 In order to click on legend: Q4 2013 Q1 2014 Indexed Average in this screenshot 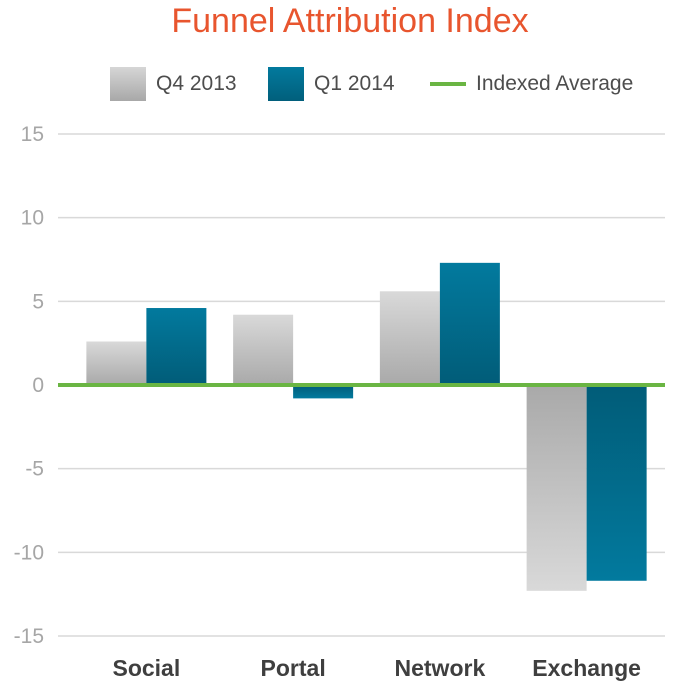, I will do `click(350, 86)`.